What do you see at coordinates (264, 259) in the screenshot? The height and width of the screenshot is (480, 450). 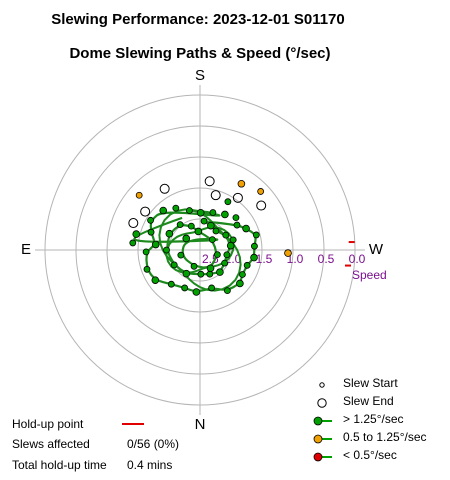 I see `speed-tick-label: 1.5` at bounding box center [264, 259].